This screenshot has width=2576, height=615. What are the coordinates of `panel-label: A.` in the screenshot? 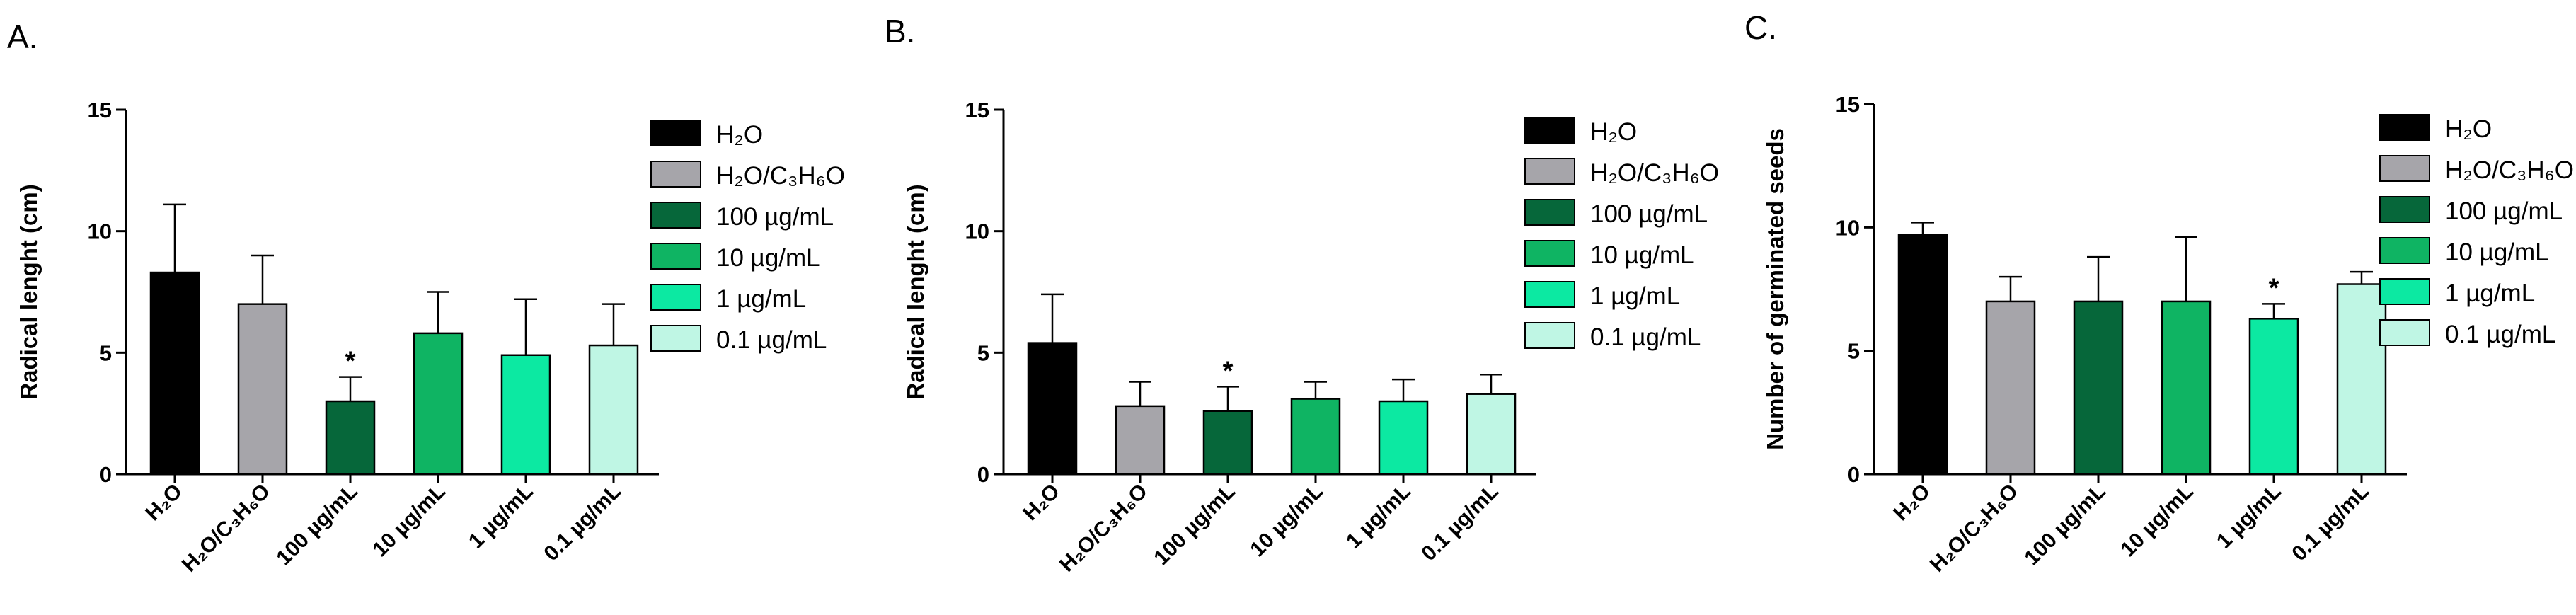 It's located at (23, 36).